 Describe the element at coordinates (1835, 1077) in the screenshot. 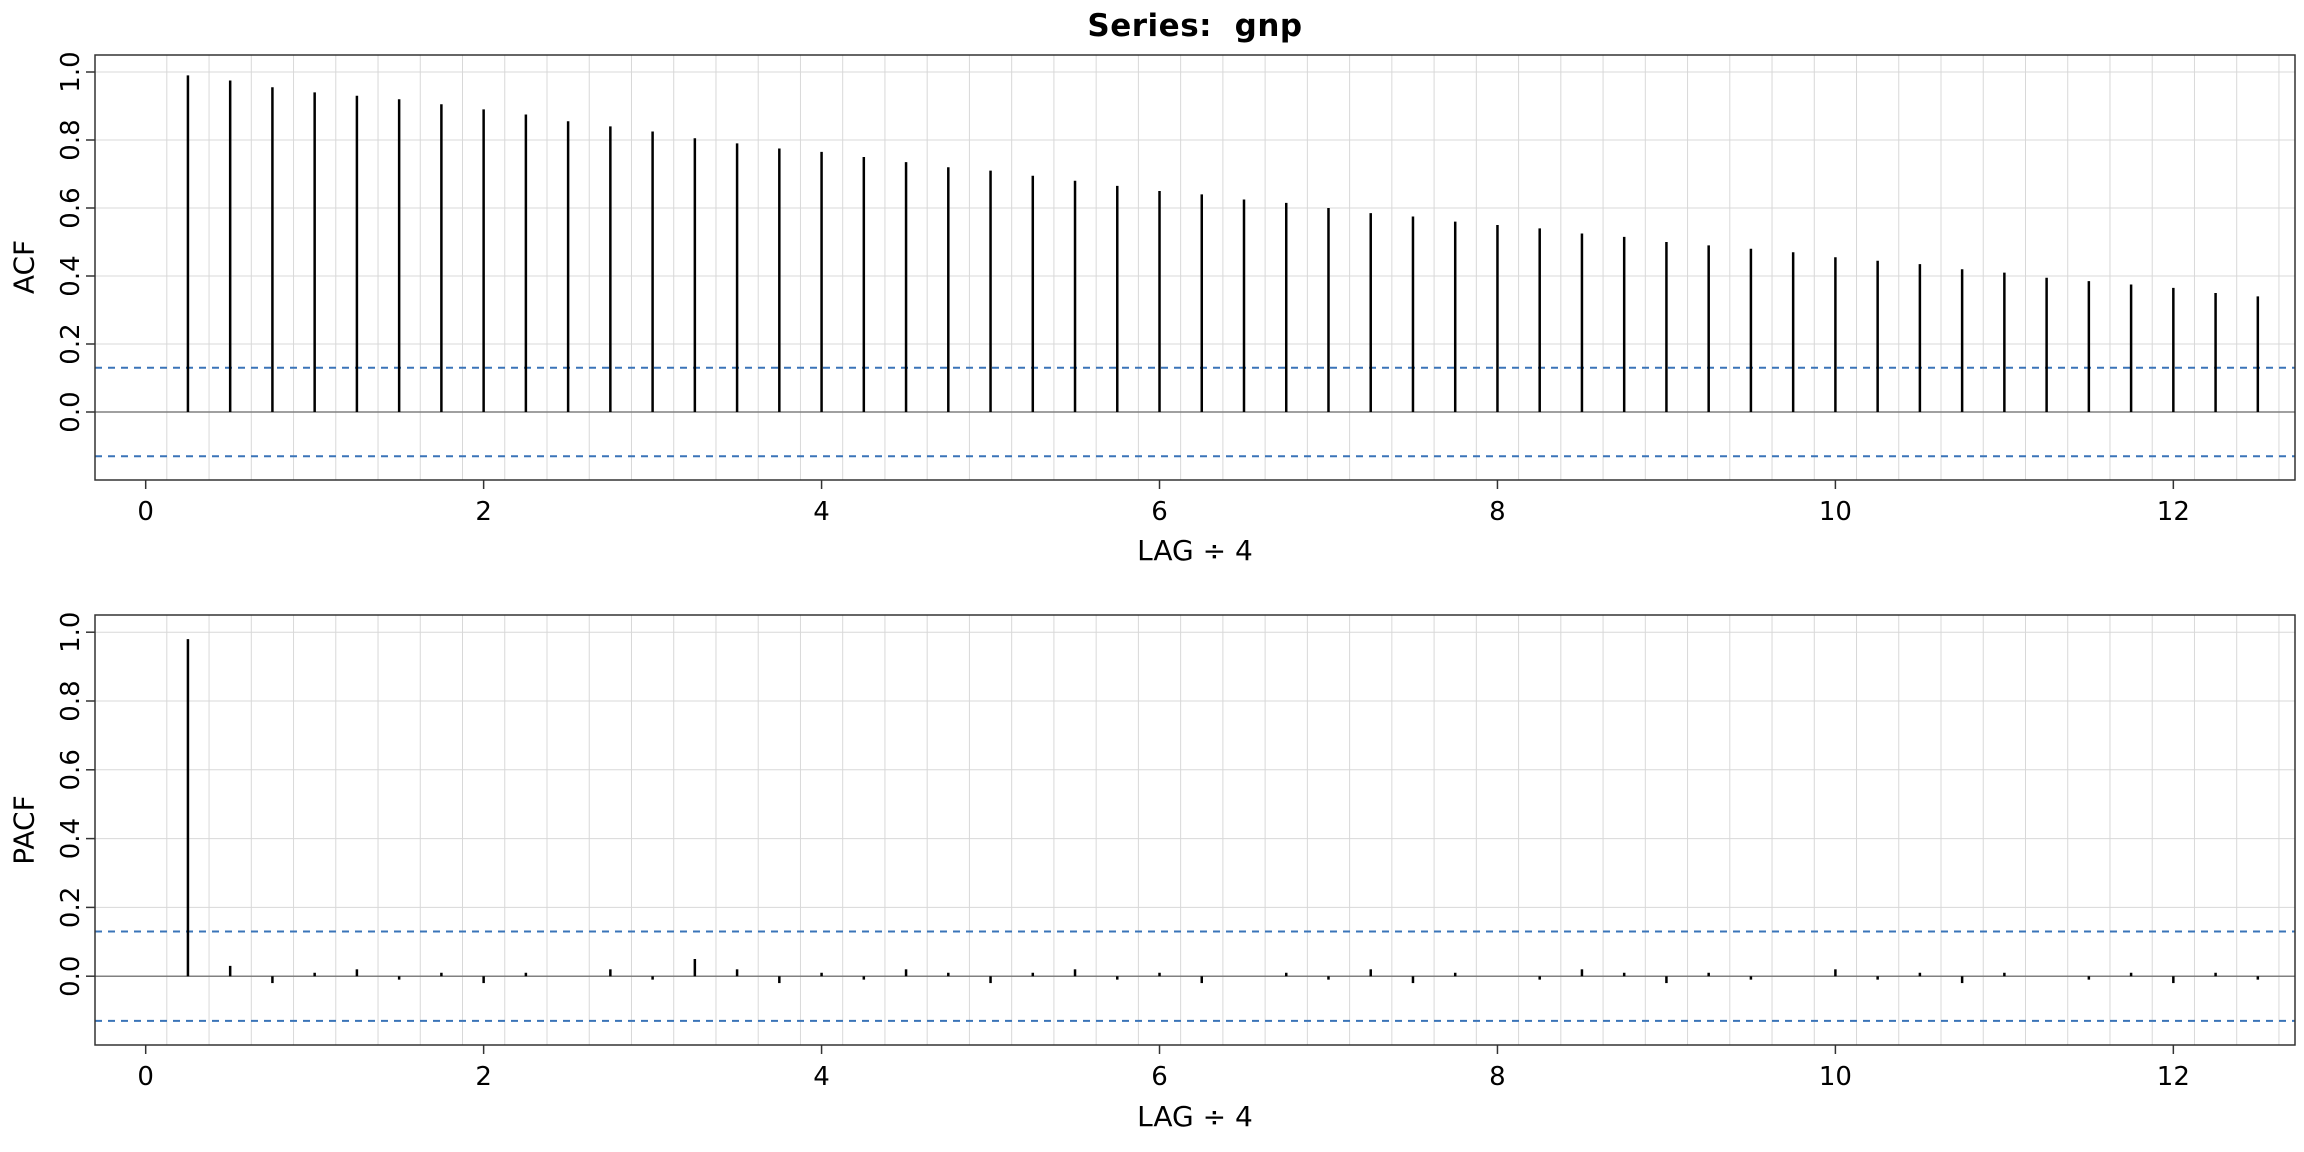

I see `pacf-x-tick-label: 10` at that location.